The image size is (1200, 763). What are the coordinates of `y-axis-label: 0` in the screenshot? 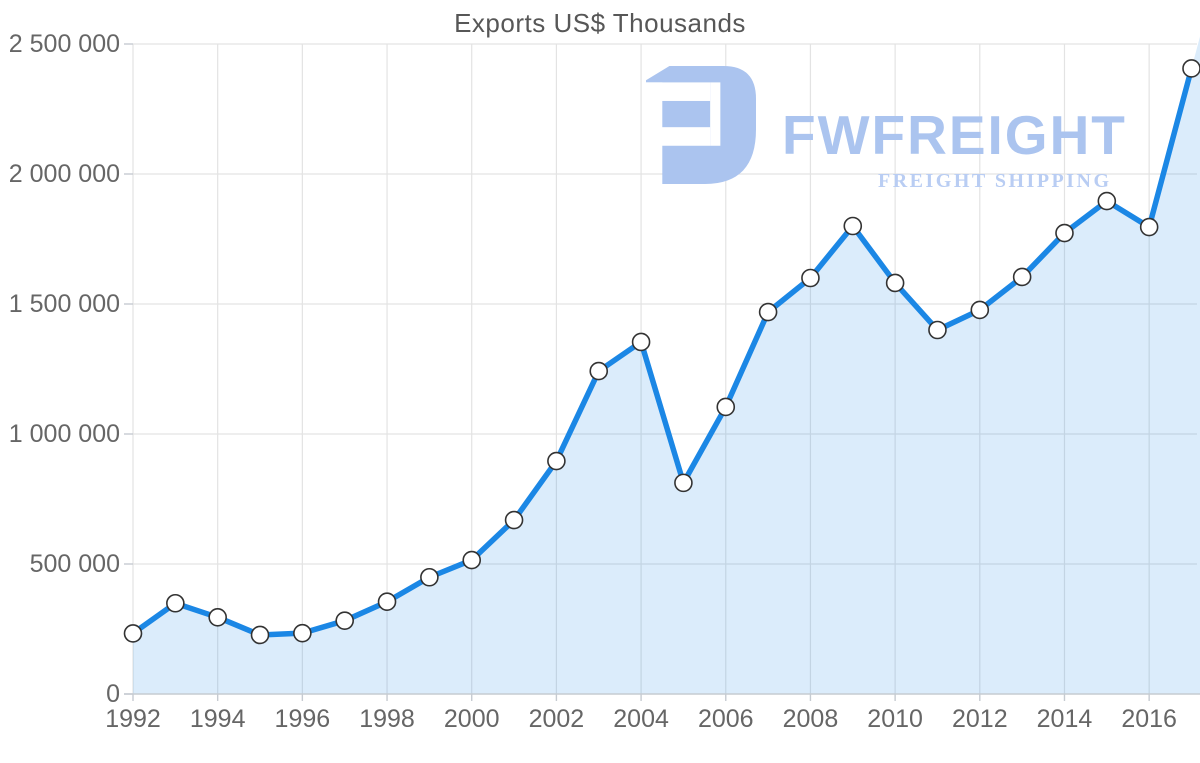 It's located at (113, 694).